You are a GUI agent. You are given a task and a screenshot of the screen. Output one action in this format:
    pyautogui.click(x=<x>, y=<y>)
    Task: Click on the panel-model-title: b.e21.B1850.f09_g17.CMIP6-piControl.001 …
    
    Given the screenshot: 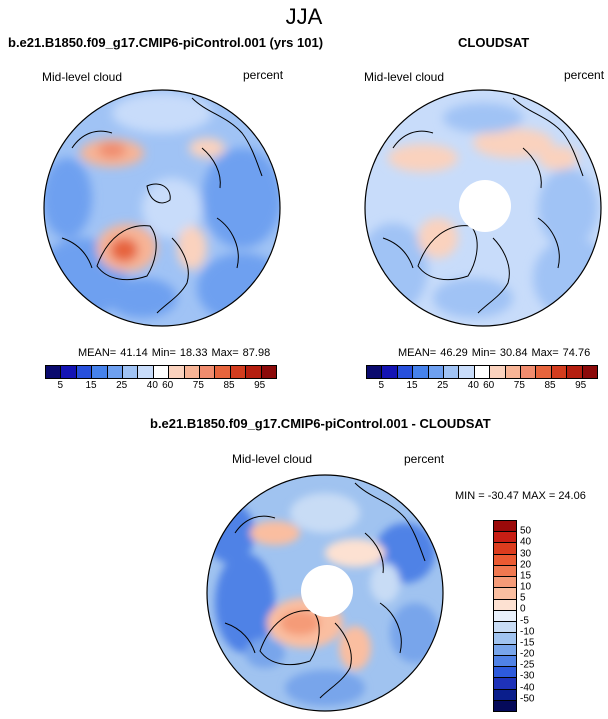 What is the action you would take?
    pyautogui.click(x=166, y=42)
    